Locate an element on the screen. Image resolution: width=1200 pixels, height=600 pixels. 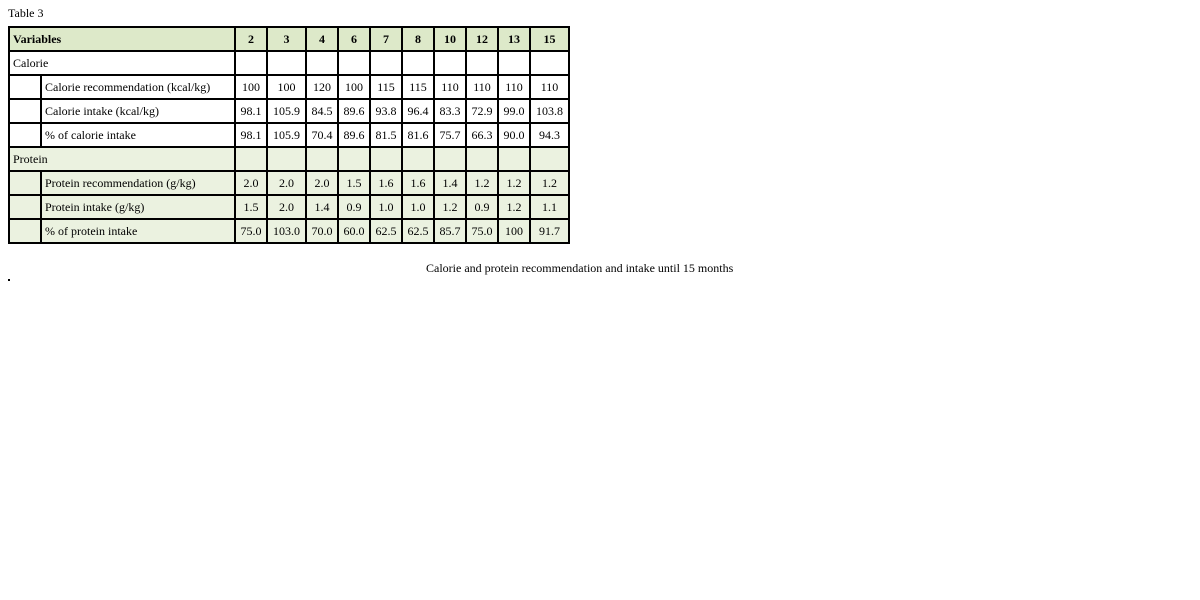
row-label: Protein intake (g/kg) is located at coordinates (138, 207).